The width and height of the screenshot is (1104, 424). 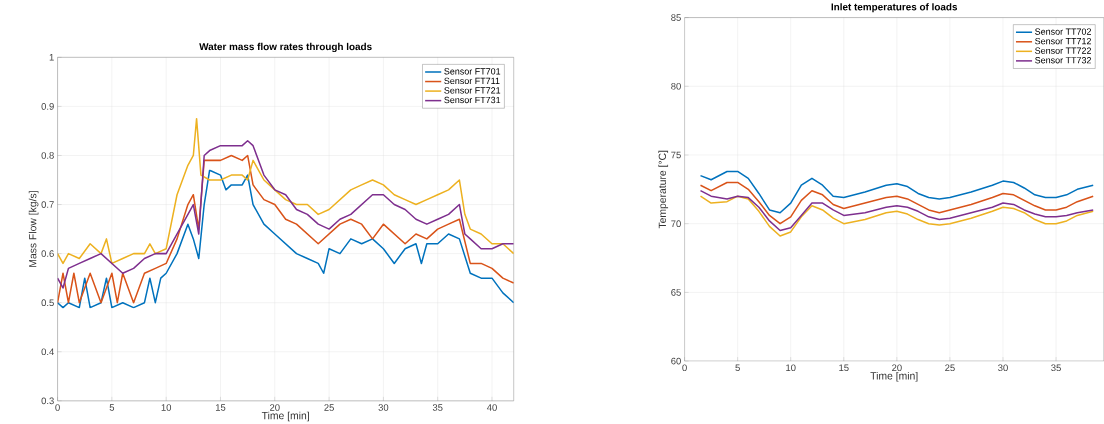 What do you see at coordinates (472, 99) in the screenshot?
I see `legend-label: Sensor FT731` at bounding box center [472, 99].